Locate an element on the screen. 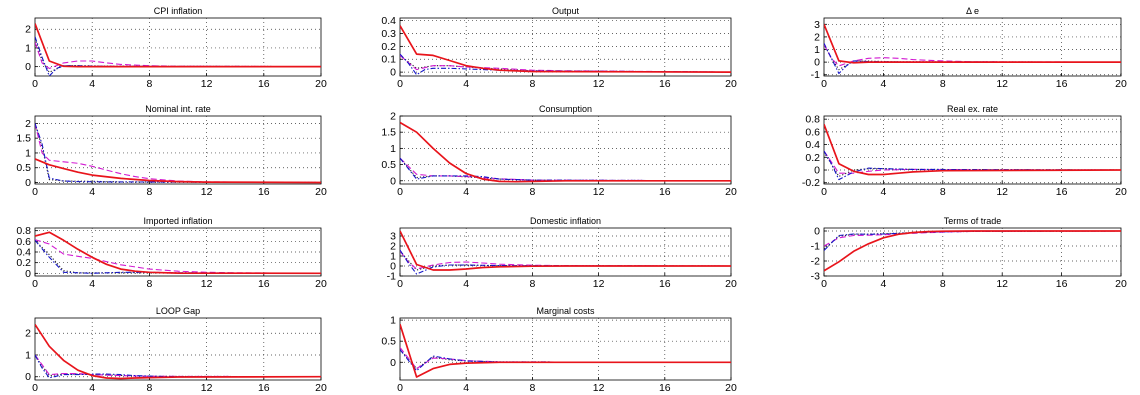  panel-title: LOOP Gap is located at coordinates (178, 311).